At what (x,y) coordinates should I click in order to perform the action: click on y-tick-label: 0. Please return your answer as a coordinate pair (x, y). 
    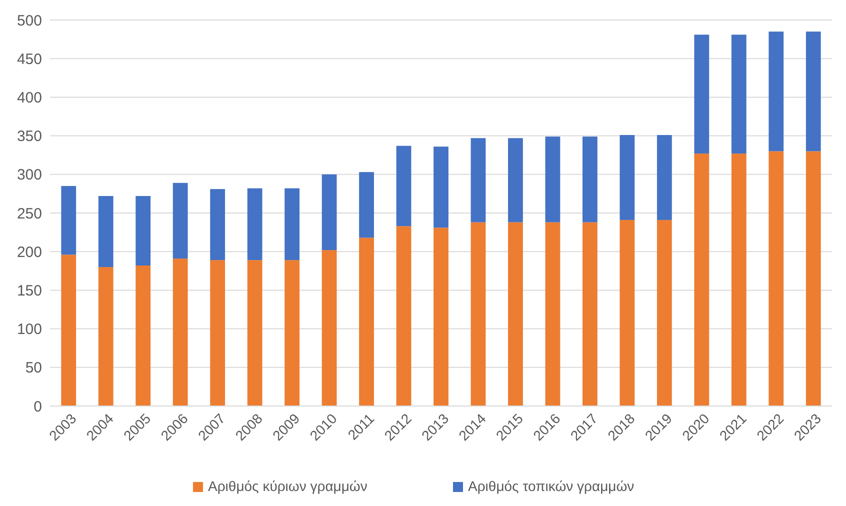
    Looking at the image, I should click on (38, 407).